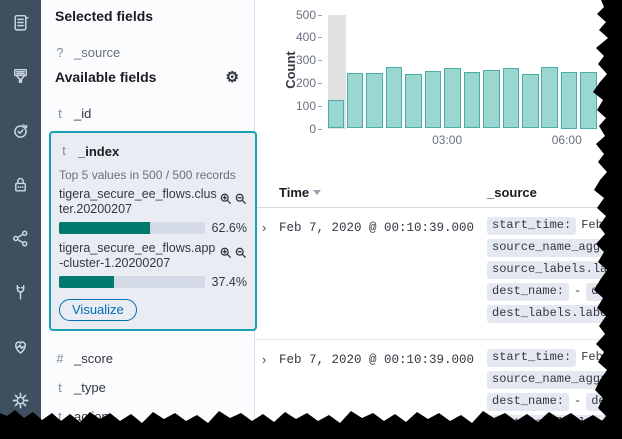 Image resolution: width=622 pixels, height=439 pixels. Describe the element at coordinates (153, 358) in the screenshot. I see `field-item-_score: # _score` at that location.